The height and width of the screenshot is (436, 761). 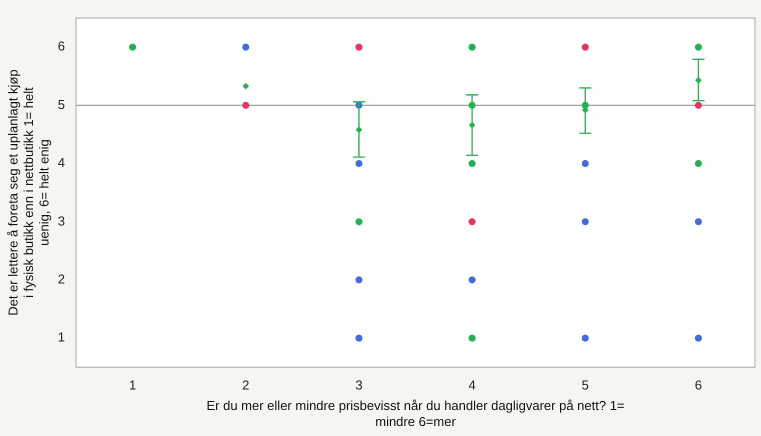 I want to click on y-tick-label: 6, so click(x=62, y=46).